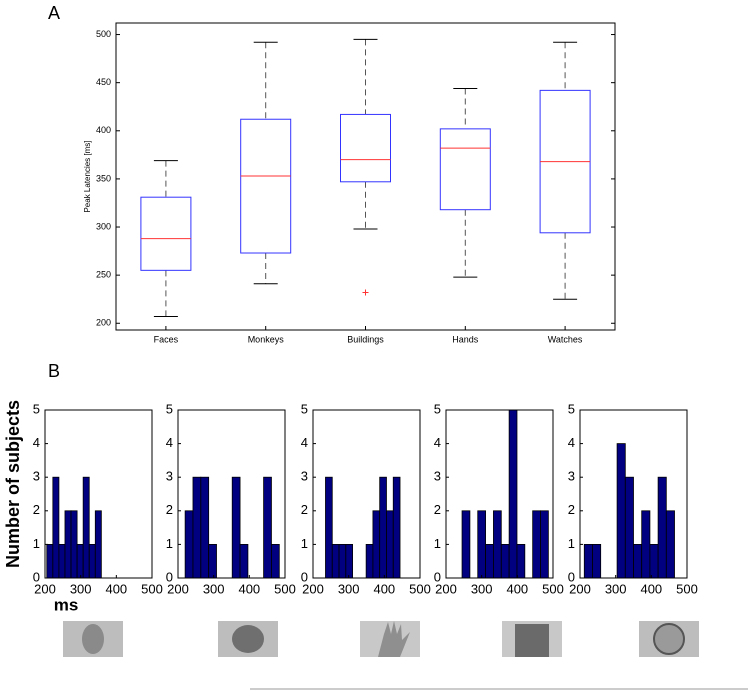 The width and height of the screenshot is (748, 691). I want to click on y-tick-label: 450, so click(103, 82).